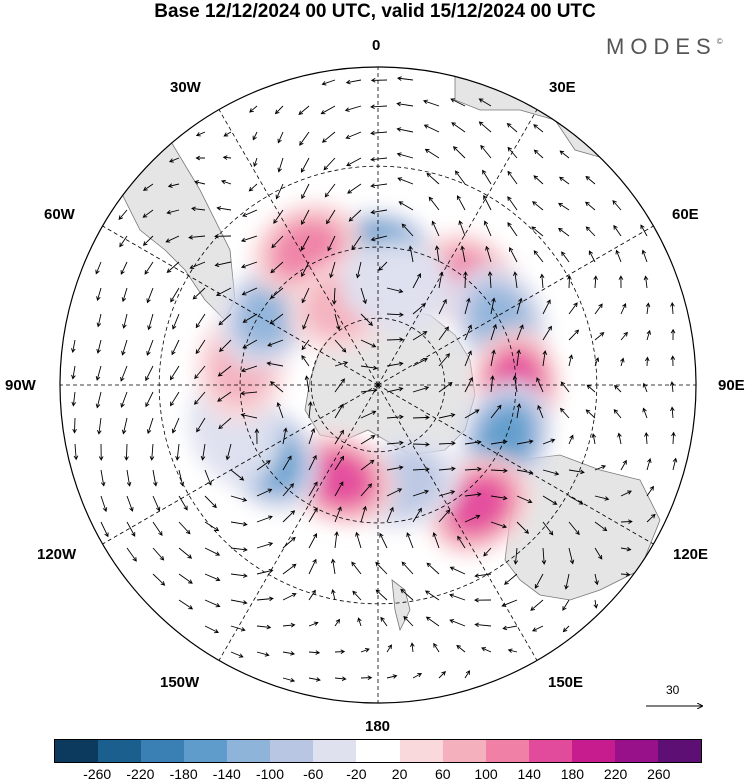 The height and width of the screenshot is (783, 750). I want to click on colorbar-tick-label: -100, so click(270, 774).